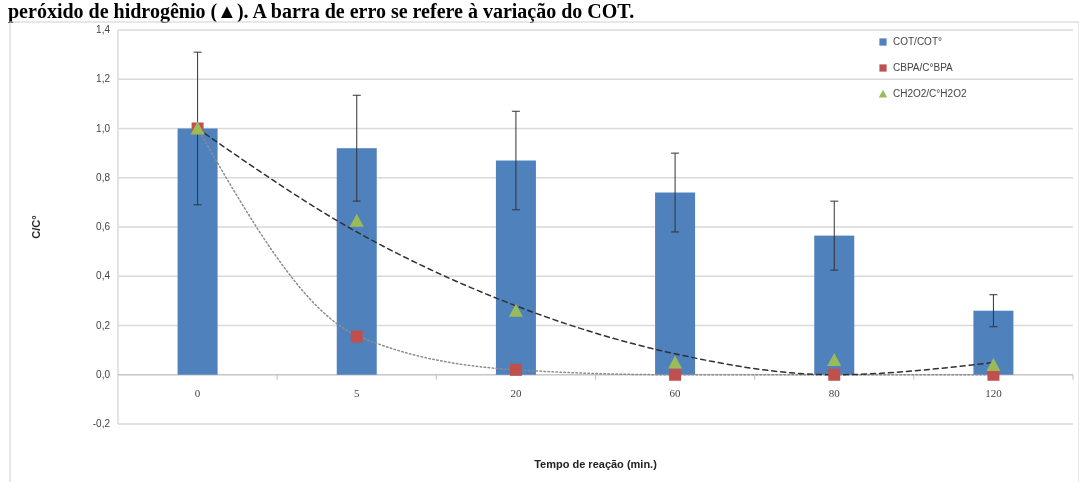 This screenshot has height=482, width=1079. I want to click on legend-label: CH2O2/C°H2O2, so click(930, 94).